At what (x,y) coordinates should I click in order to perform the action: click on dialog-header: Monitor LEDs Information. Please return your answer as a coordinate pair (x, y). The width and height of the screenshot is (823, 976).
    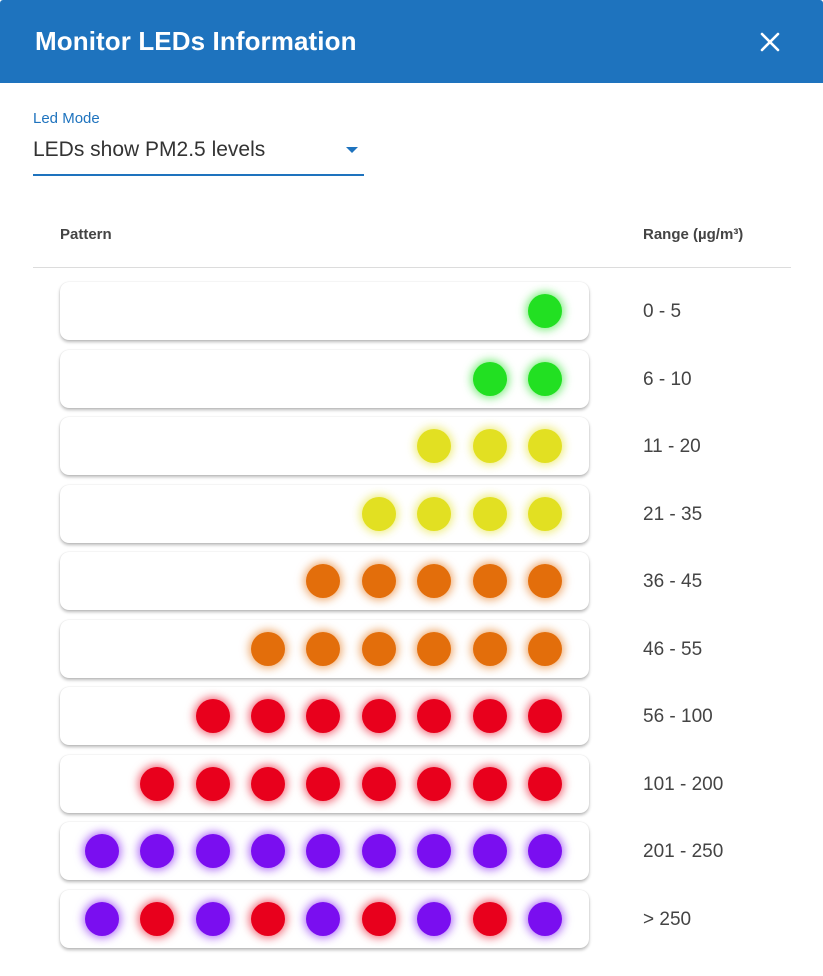
    Looking at the image, I should click on (411, 41).